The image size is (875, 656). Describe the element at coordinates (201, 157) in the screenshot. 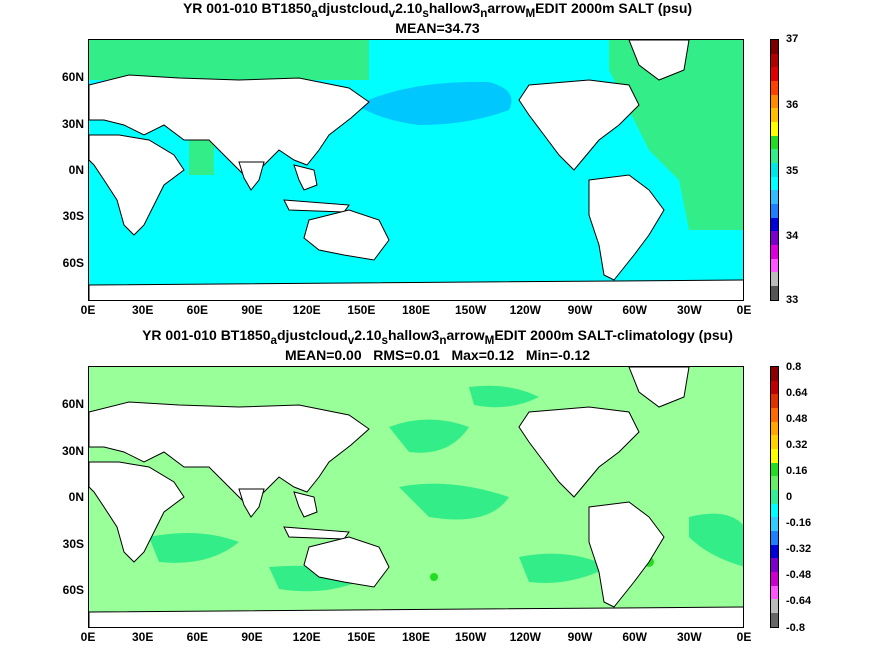

I see `arabian-salinity-area` at that location.